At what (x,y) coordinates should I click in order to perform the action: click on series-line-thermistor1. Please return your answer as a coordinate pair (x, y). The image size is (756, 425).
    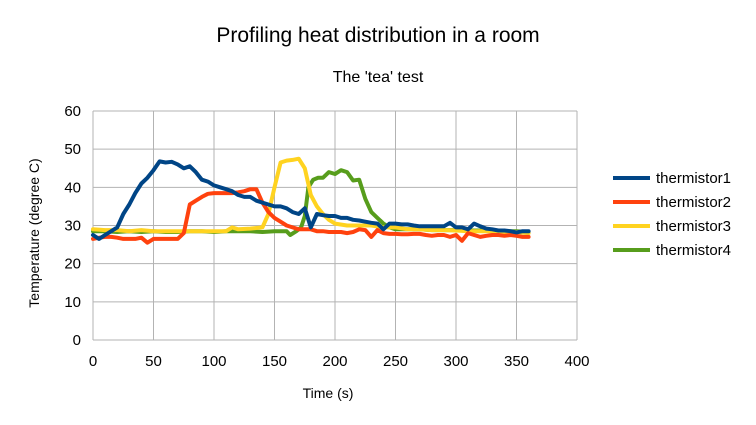
    Looking at the image, I should click on (311, 200).